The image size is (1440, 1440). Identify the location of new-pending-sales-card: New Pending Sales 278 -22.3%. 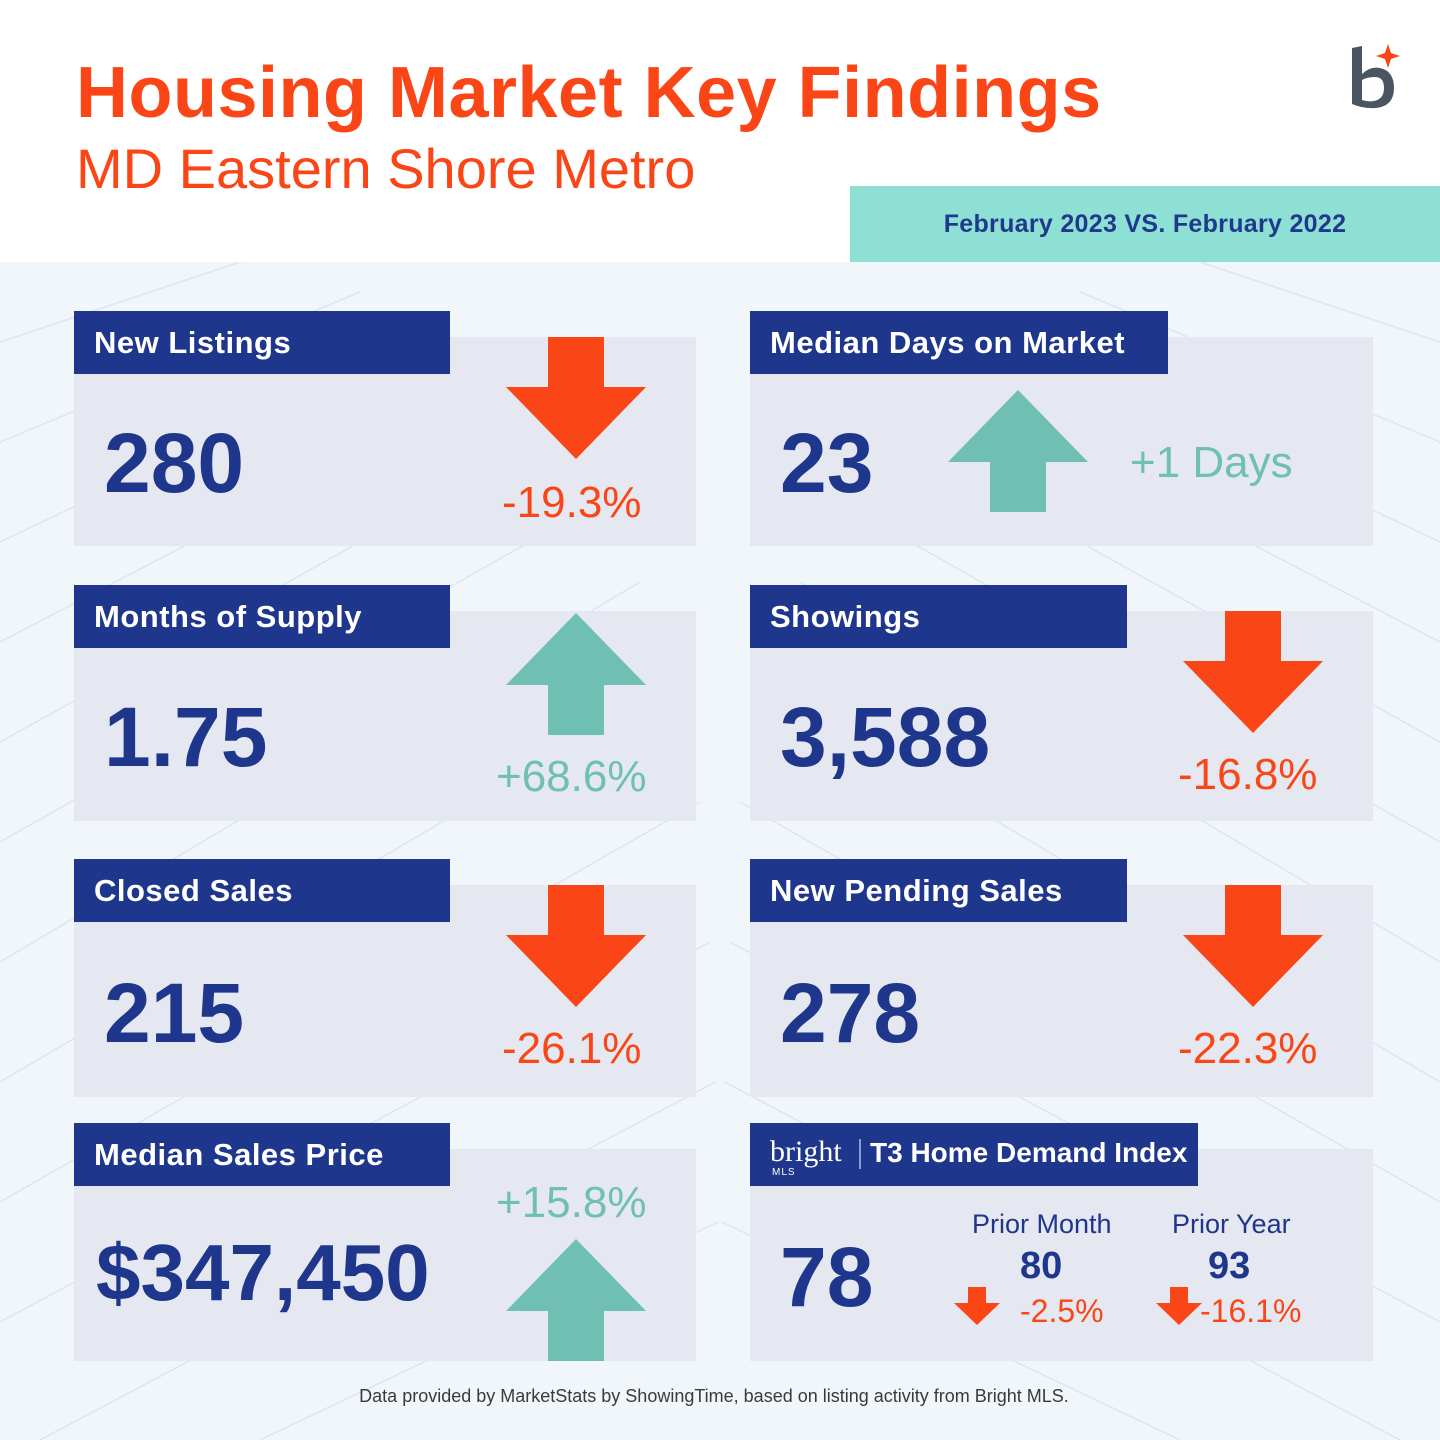
(1061, 978).